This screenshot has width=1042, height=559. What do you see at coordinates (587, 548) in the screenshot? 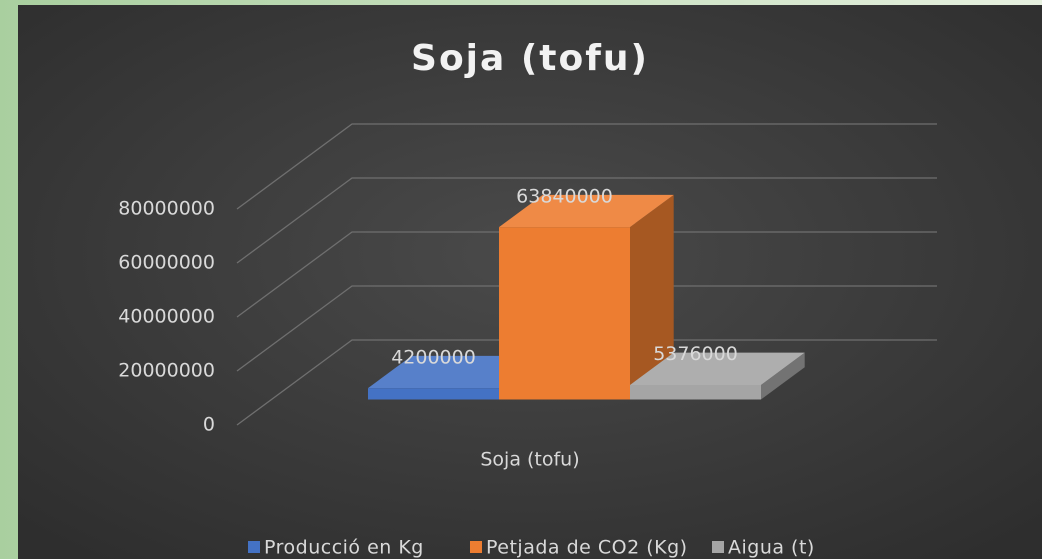
I see `legend-label: Petjada de CO2 (Kg)` at bounding box center [587, 548].